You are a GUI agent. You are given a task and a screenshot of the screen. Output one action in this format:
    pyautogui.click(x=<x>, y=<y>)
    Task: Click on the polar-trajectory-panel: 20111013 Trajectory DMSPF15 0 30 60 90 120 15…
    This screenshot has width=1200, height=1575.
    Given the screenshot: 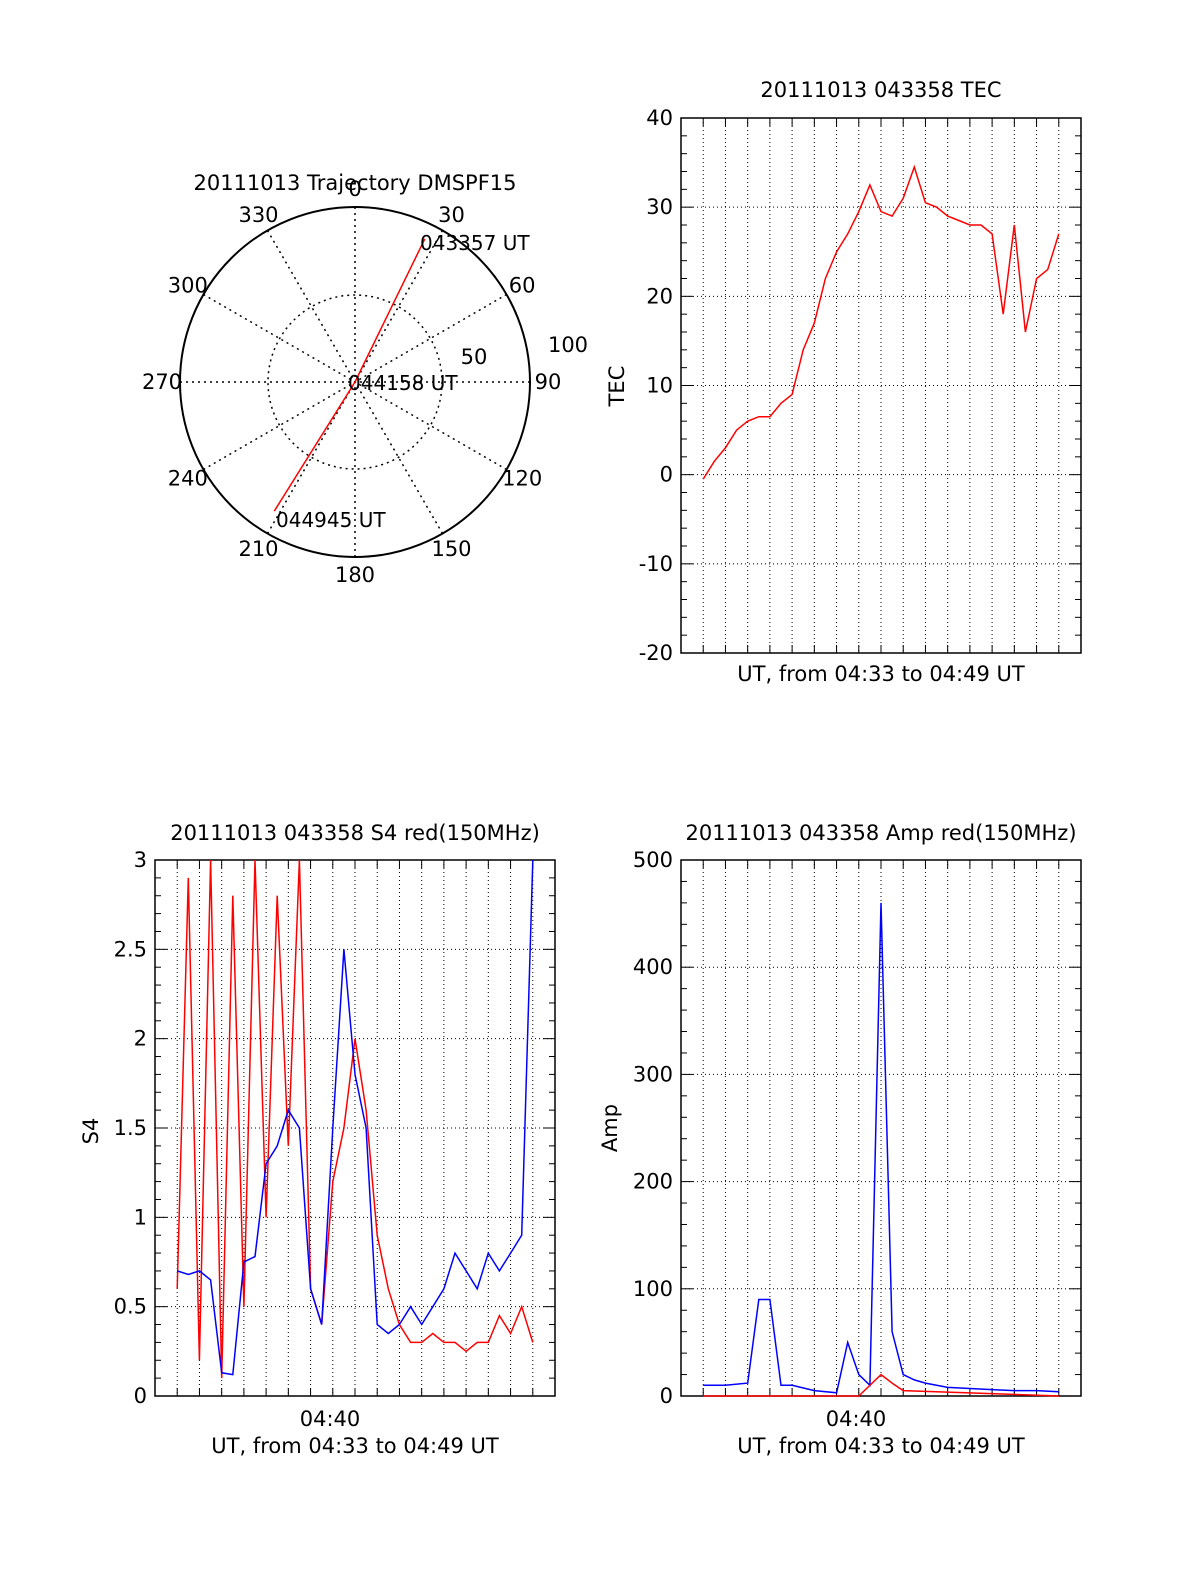 What is the action you would take?
    pyautogui.click(x=365, y=379)
    